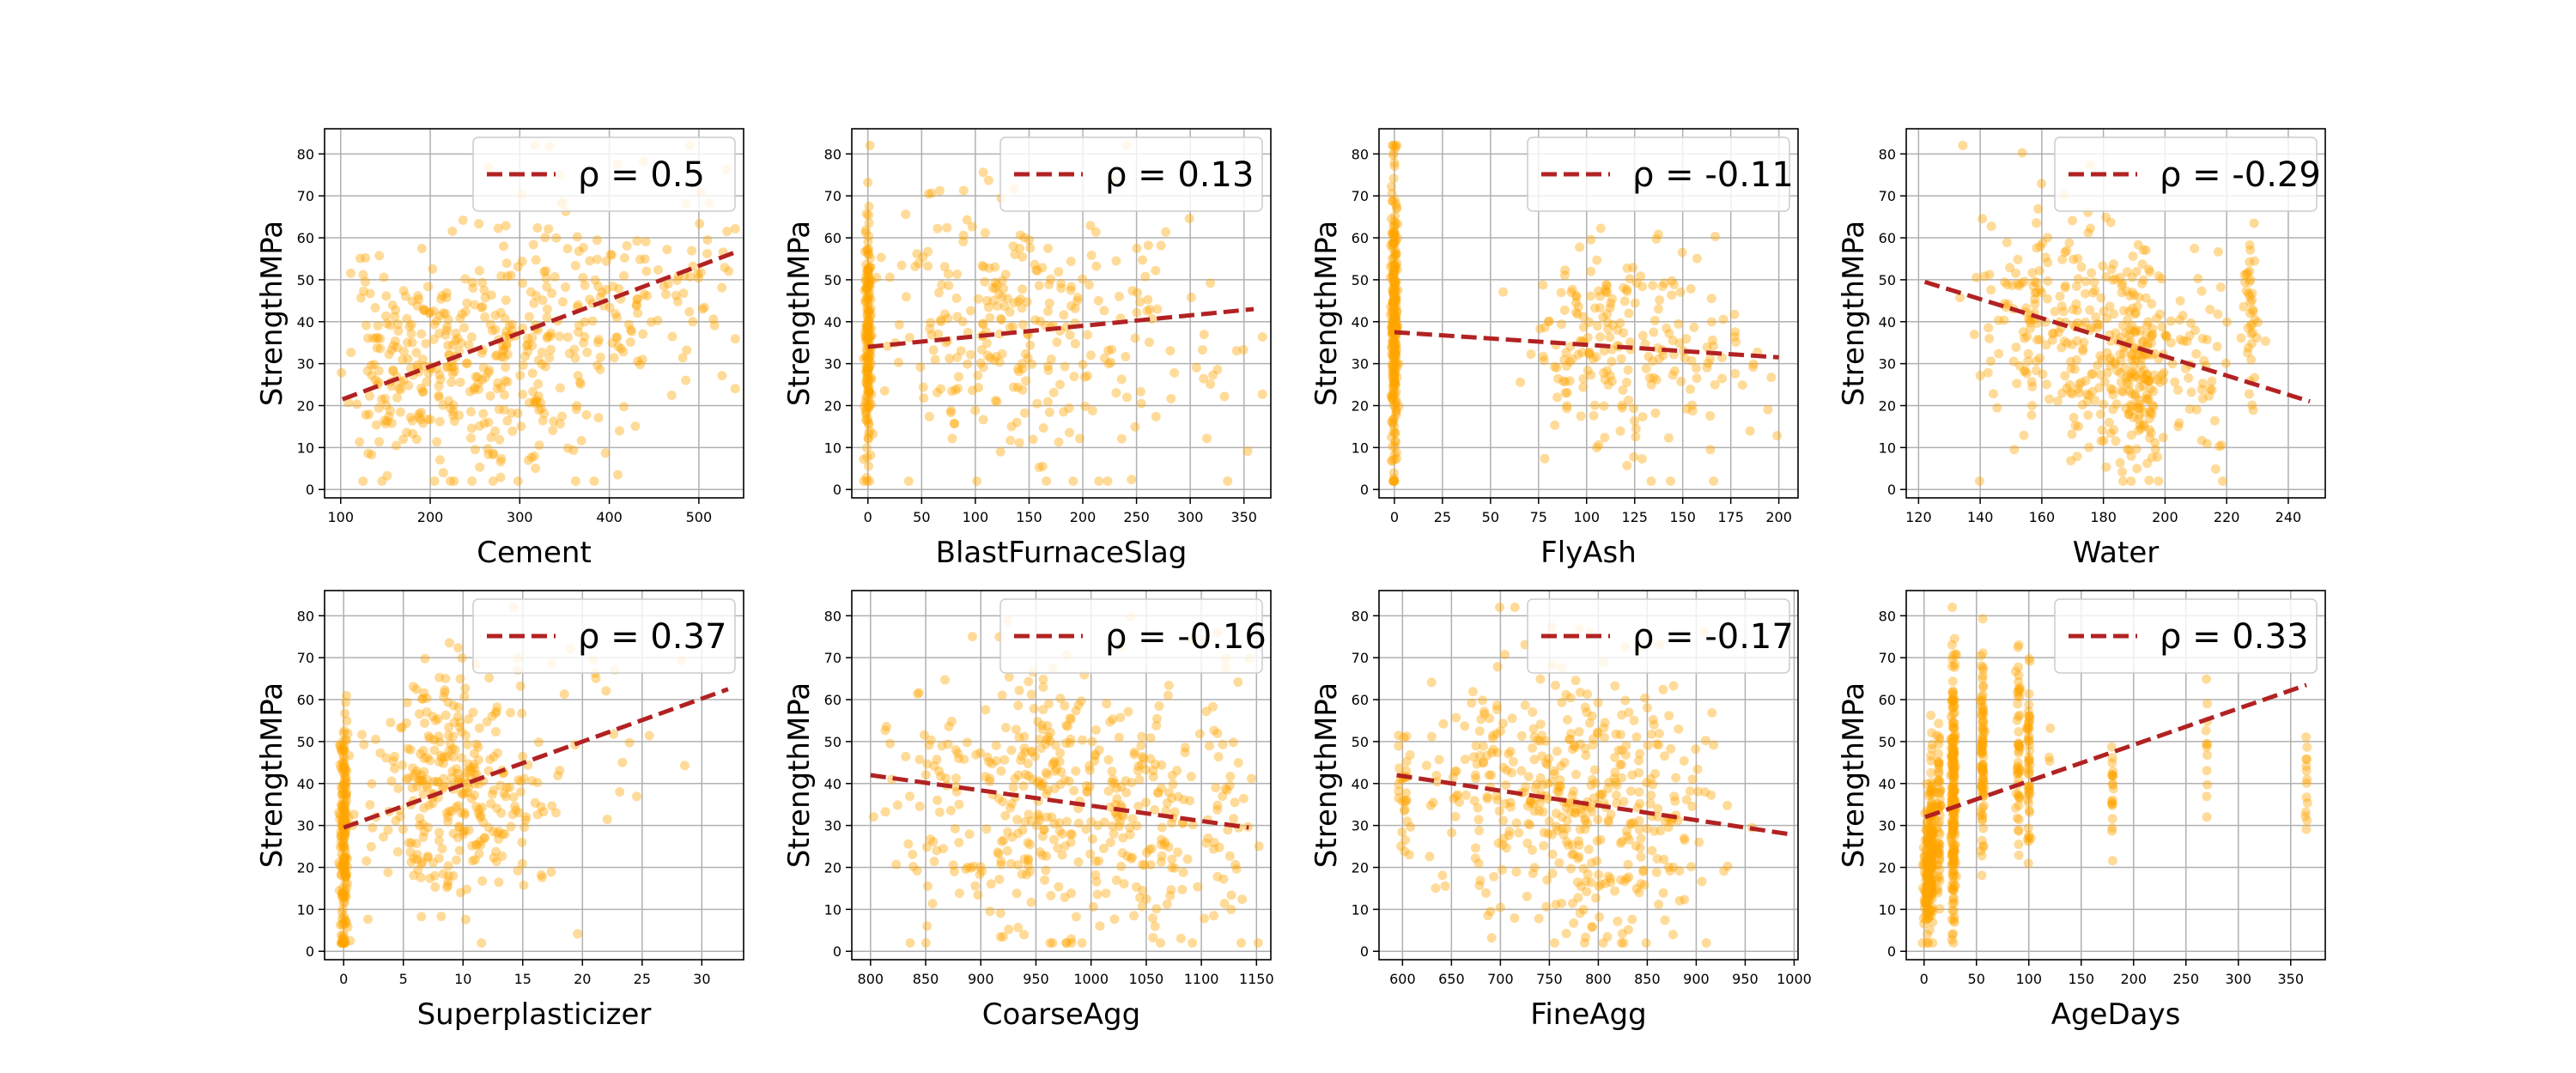  Describe the element at coordinates (305, 616) in the screenshot. I see `y-tick-label: 80` at that location.